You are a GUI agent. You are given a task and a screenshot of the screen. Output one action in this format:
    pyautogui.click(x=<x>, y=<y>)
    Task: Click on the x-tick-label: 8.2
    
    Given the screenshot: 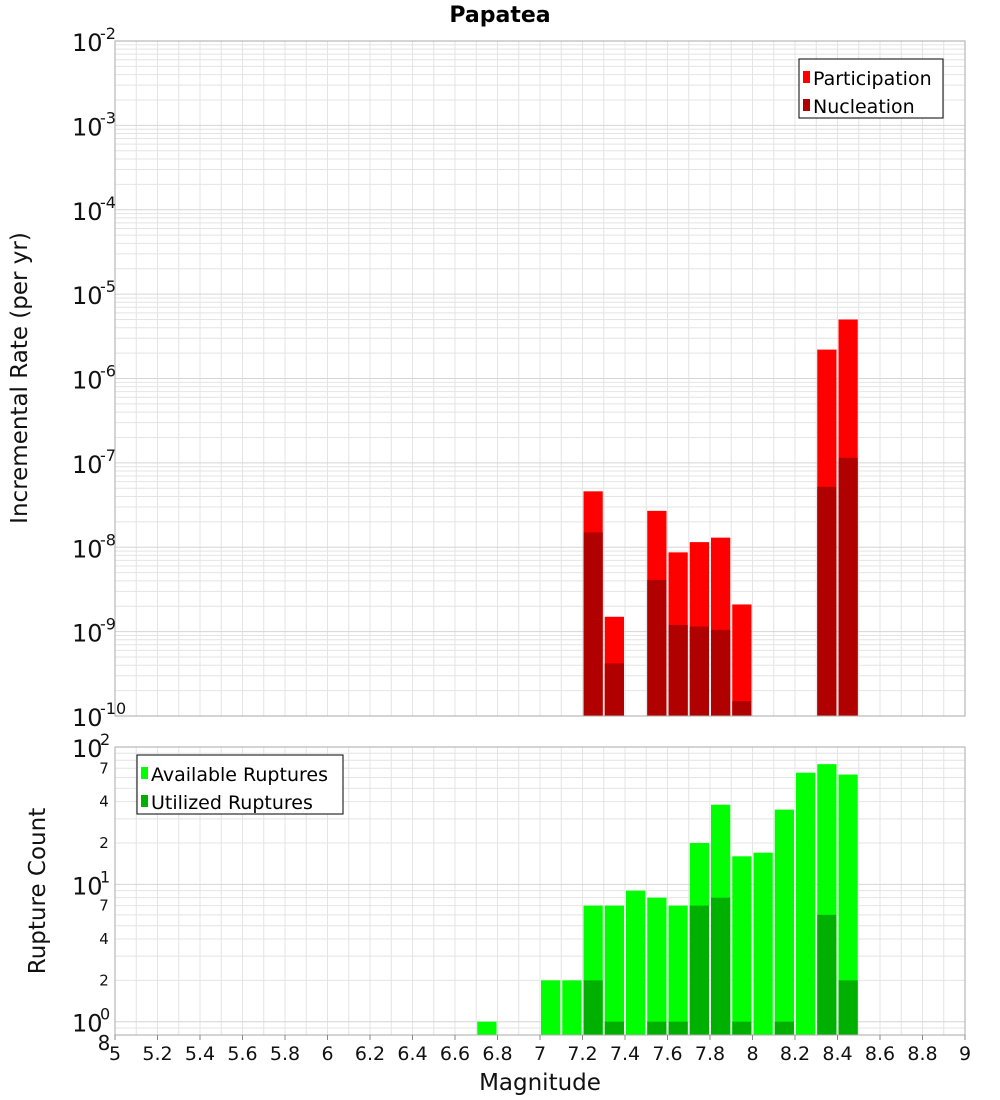 What is the action you would take?
    pyautogui.click(x=795, y=1054)
    